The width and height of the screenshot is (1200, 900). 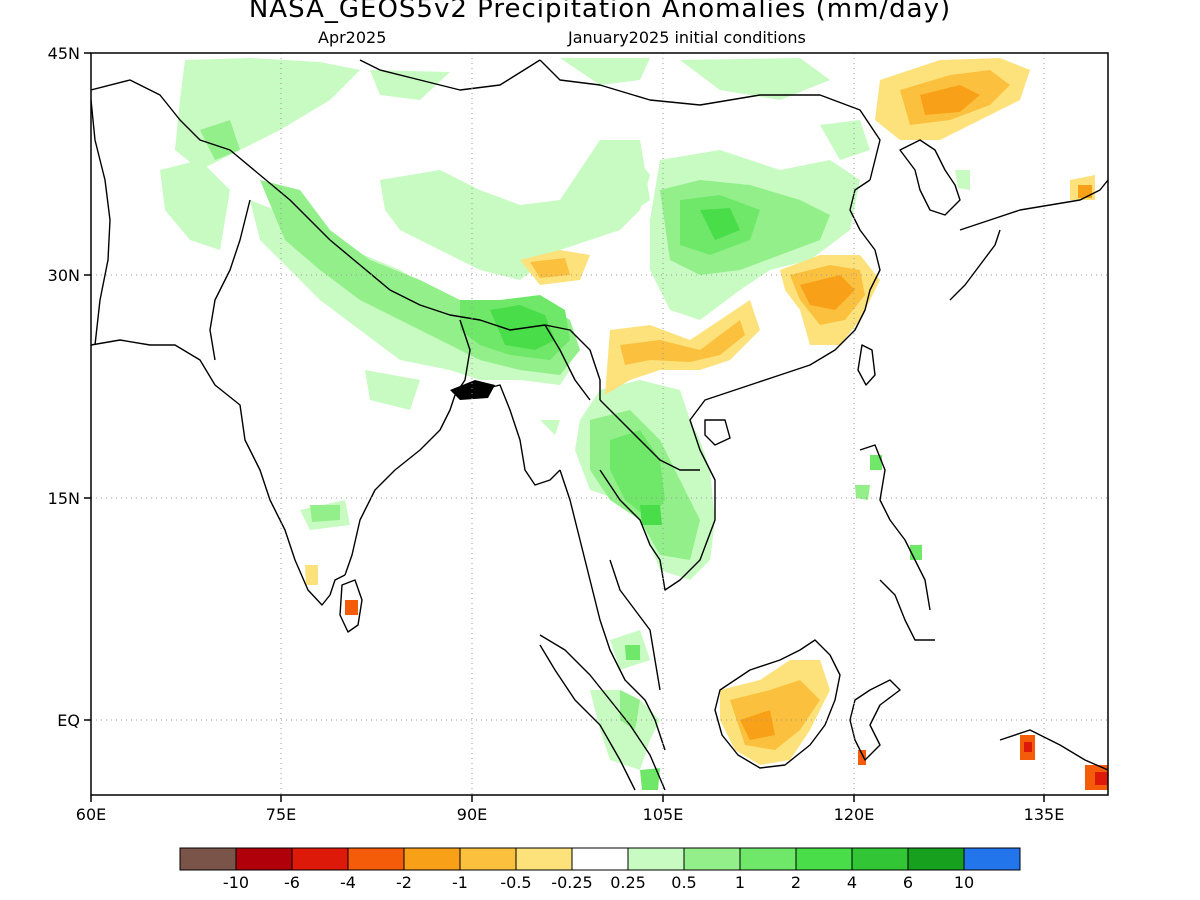 What do you see at coordinates (740, 882) in the screenshot?
I see `colorbar-label: 1` at bounding box center [740, 882].